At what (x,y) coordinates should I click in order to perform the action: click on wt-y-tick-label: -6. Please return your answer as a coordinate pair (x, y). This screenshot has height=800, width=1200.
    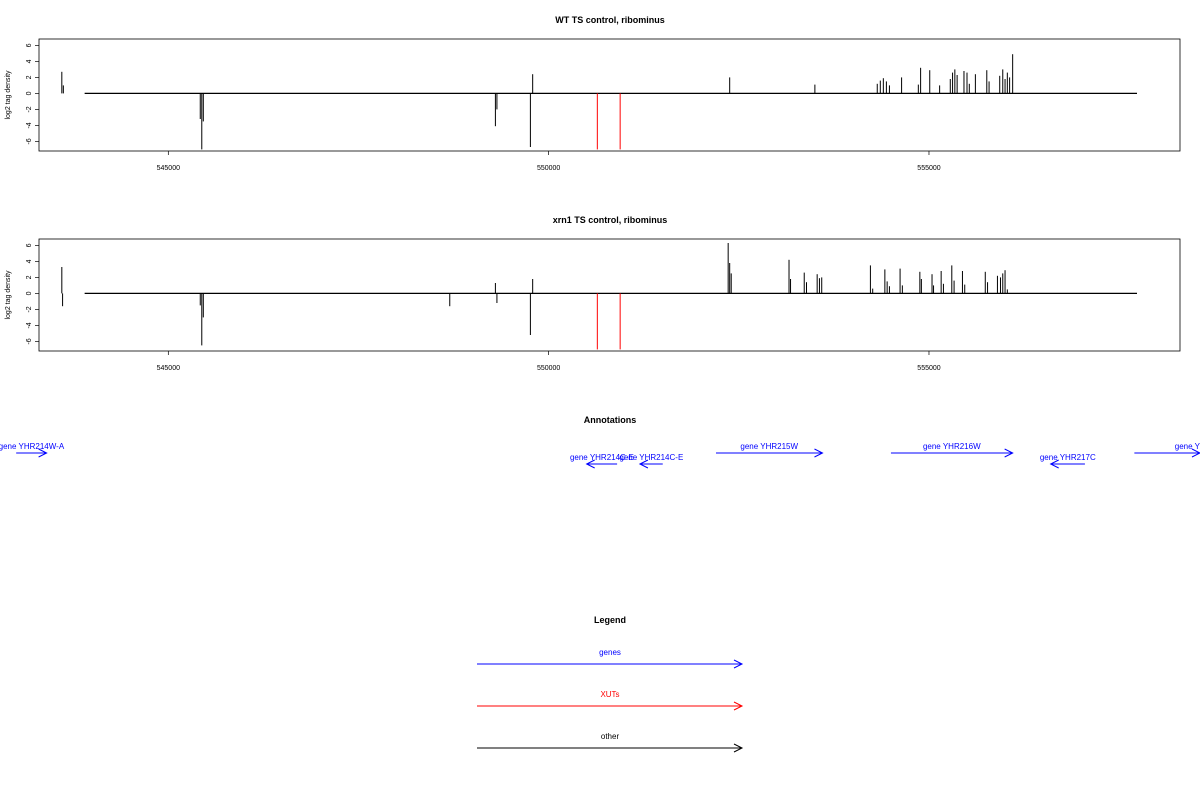
    Looking at the image, I should click on (29, 141).